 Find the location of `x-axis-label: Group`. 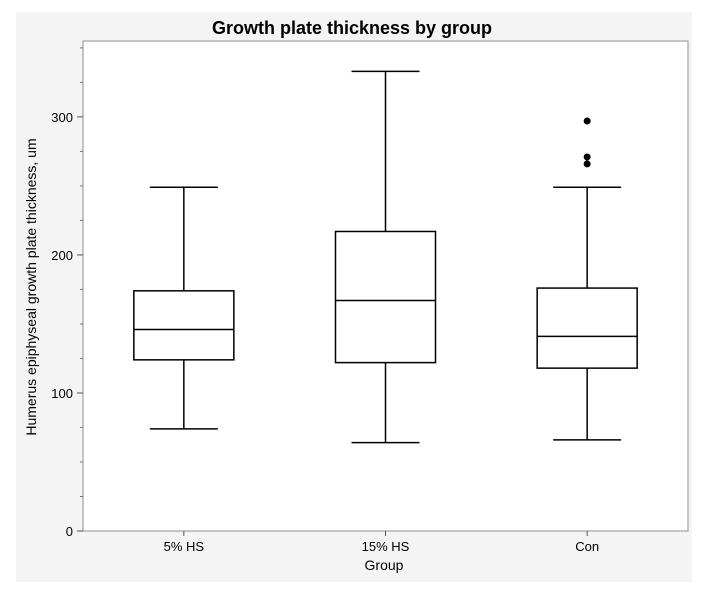

x-axis-label: Group is located at coordinates (384, 565).